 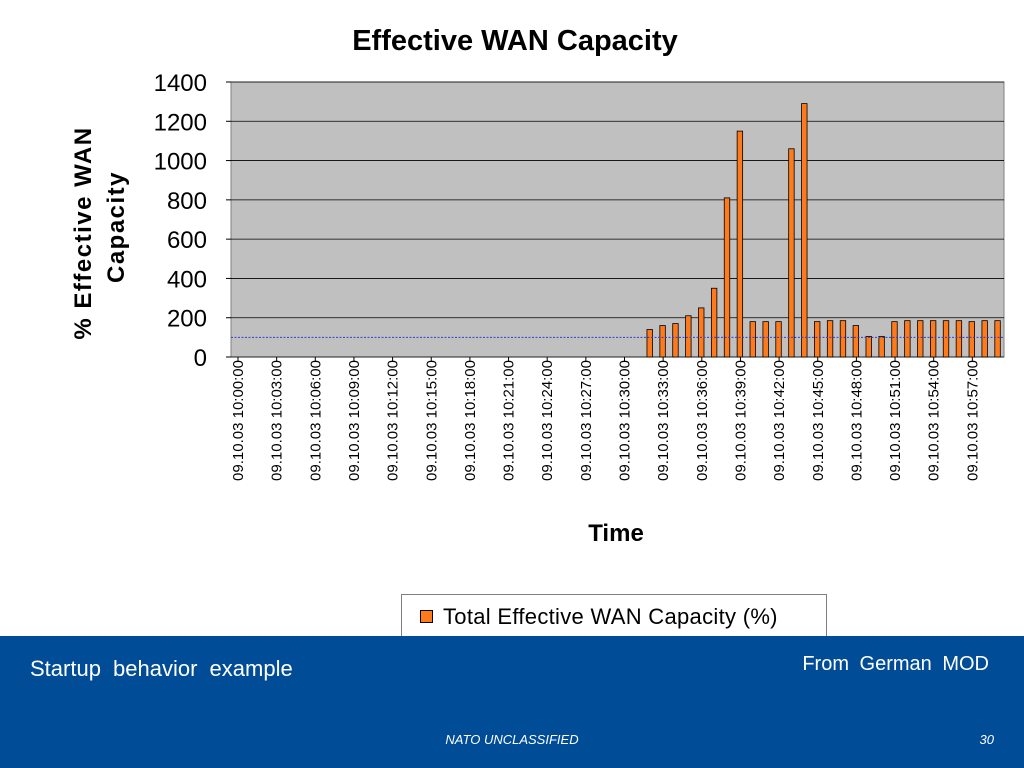 What do you see at coordinates (431, 420) in the screenshot?
I see `x-tick-label: 09.10.03 10:15:00` at bounding box center [431, 420].